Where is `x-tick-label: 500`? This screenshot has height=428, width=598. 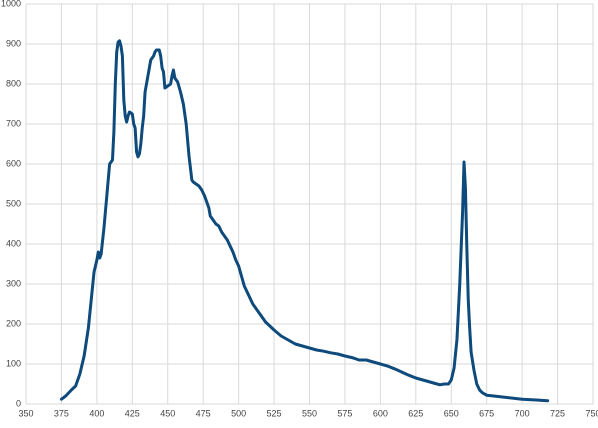
x-tick-label: 500 is located at coordinates (238, 413).